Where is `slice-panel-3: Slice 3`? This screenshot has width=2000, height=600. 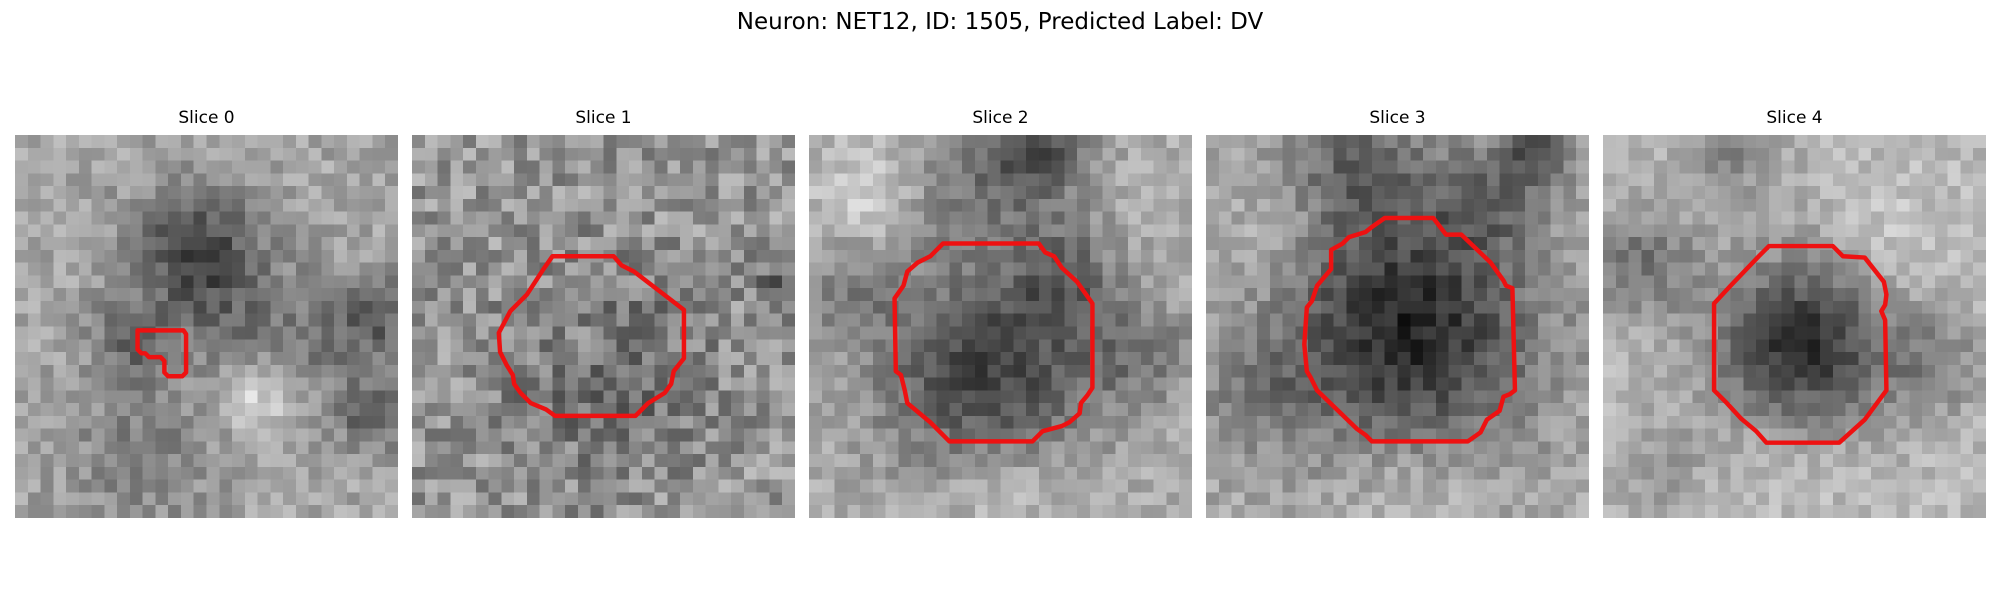 slice-panel-3: Slice 3 is located at coordinates (1397, 313).